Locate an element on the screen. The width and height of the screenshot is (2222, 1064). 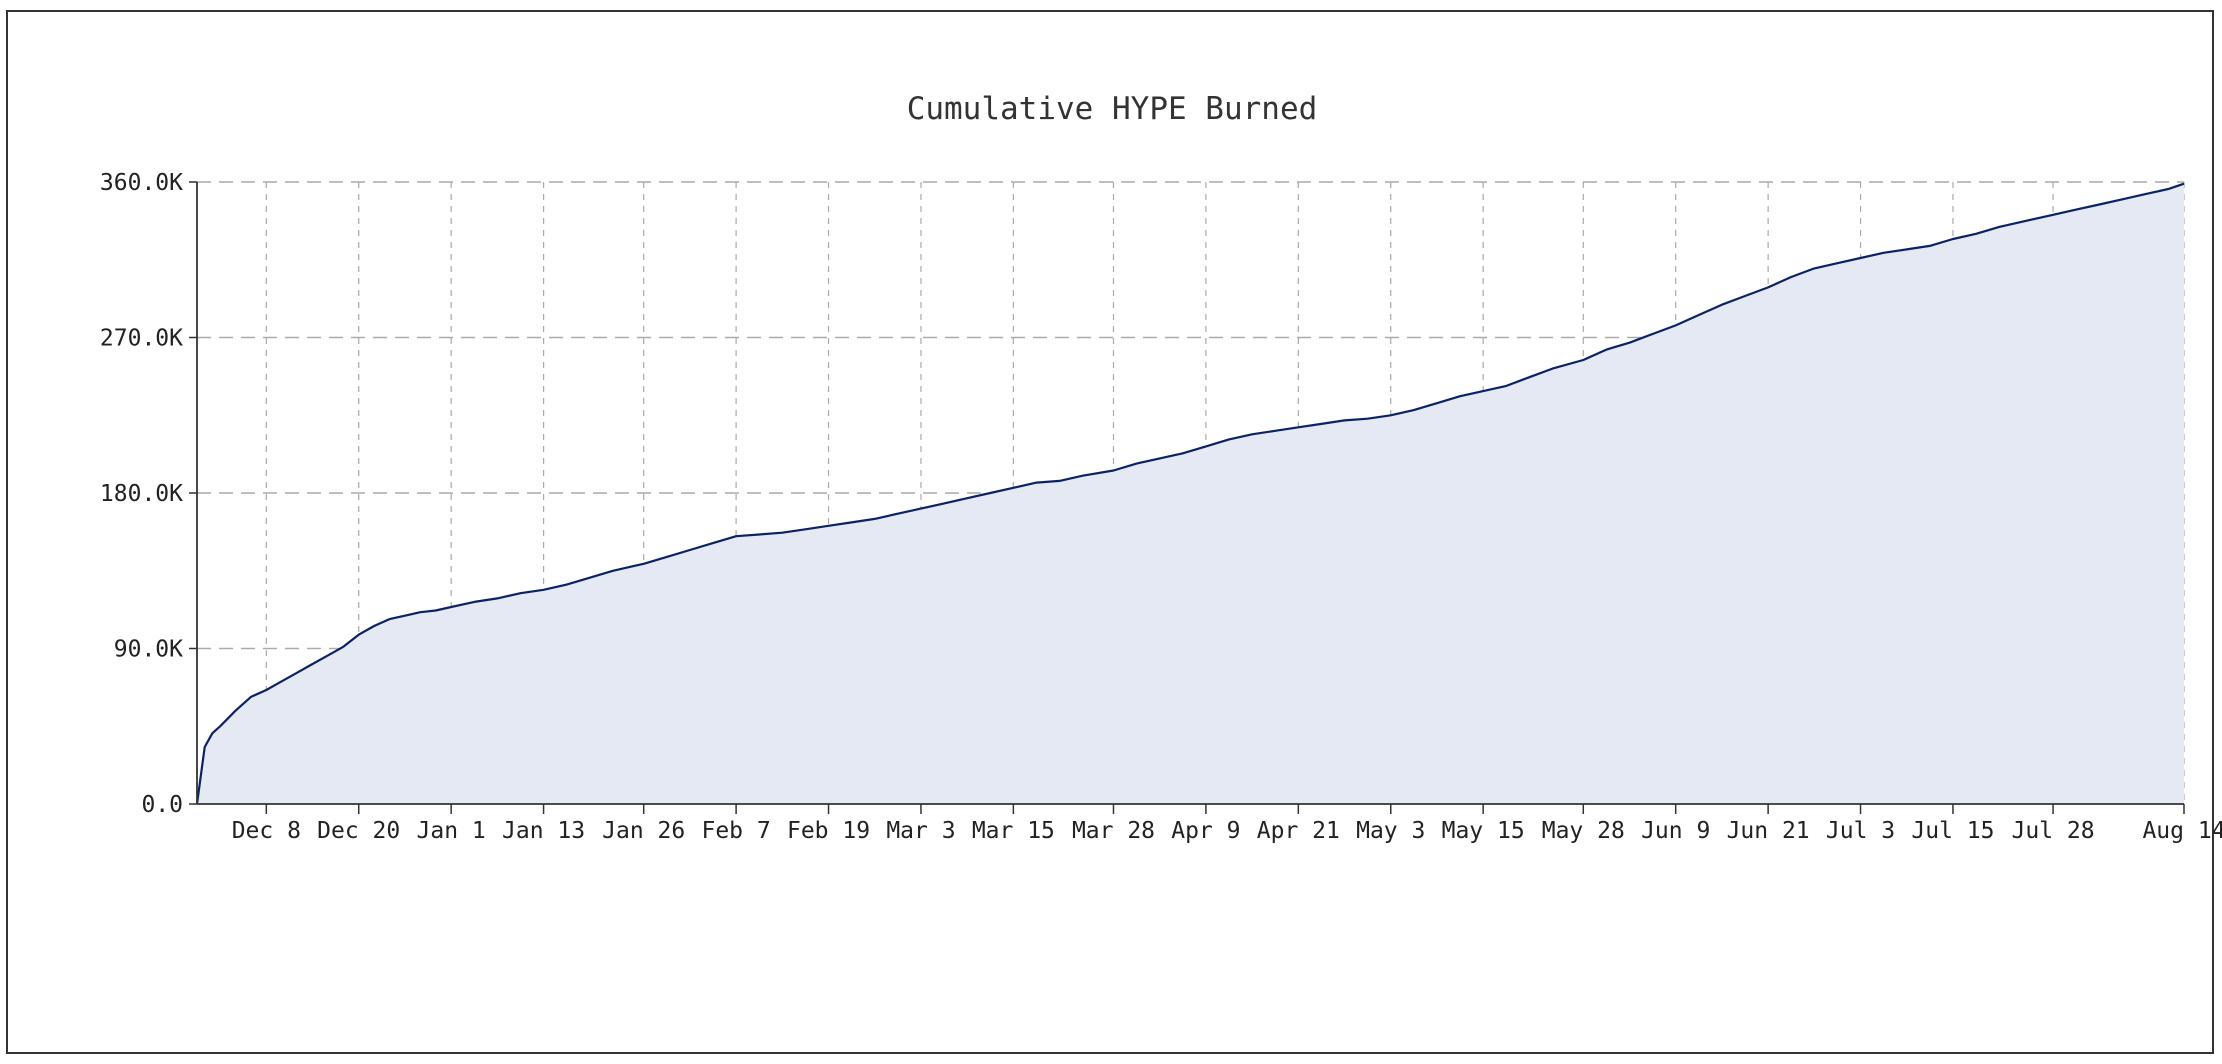
x-tick-label: Aug 14 is located at coordinates (2182, 831).